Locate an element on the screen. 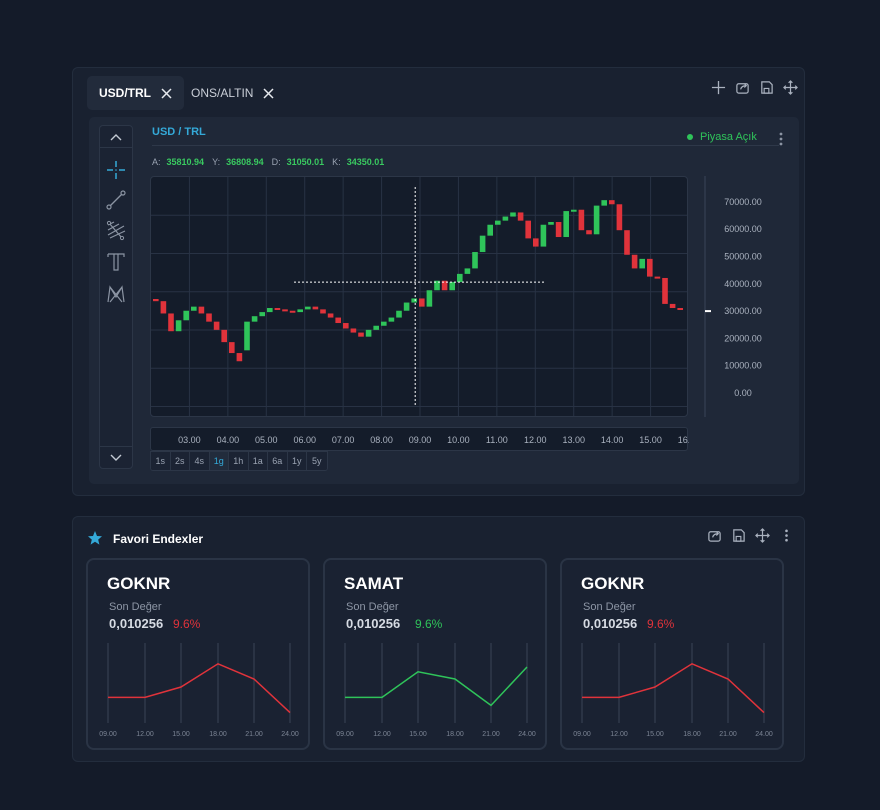 This screenshot has height=810, width=880. y-tick-label: 10000.00 is located at coordinates (743, 366).